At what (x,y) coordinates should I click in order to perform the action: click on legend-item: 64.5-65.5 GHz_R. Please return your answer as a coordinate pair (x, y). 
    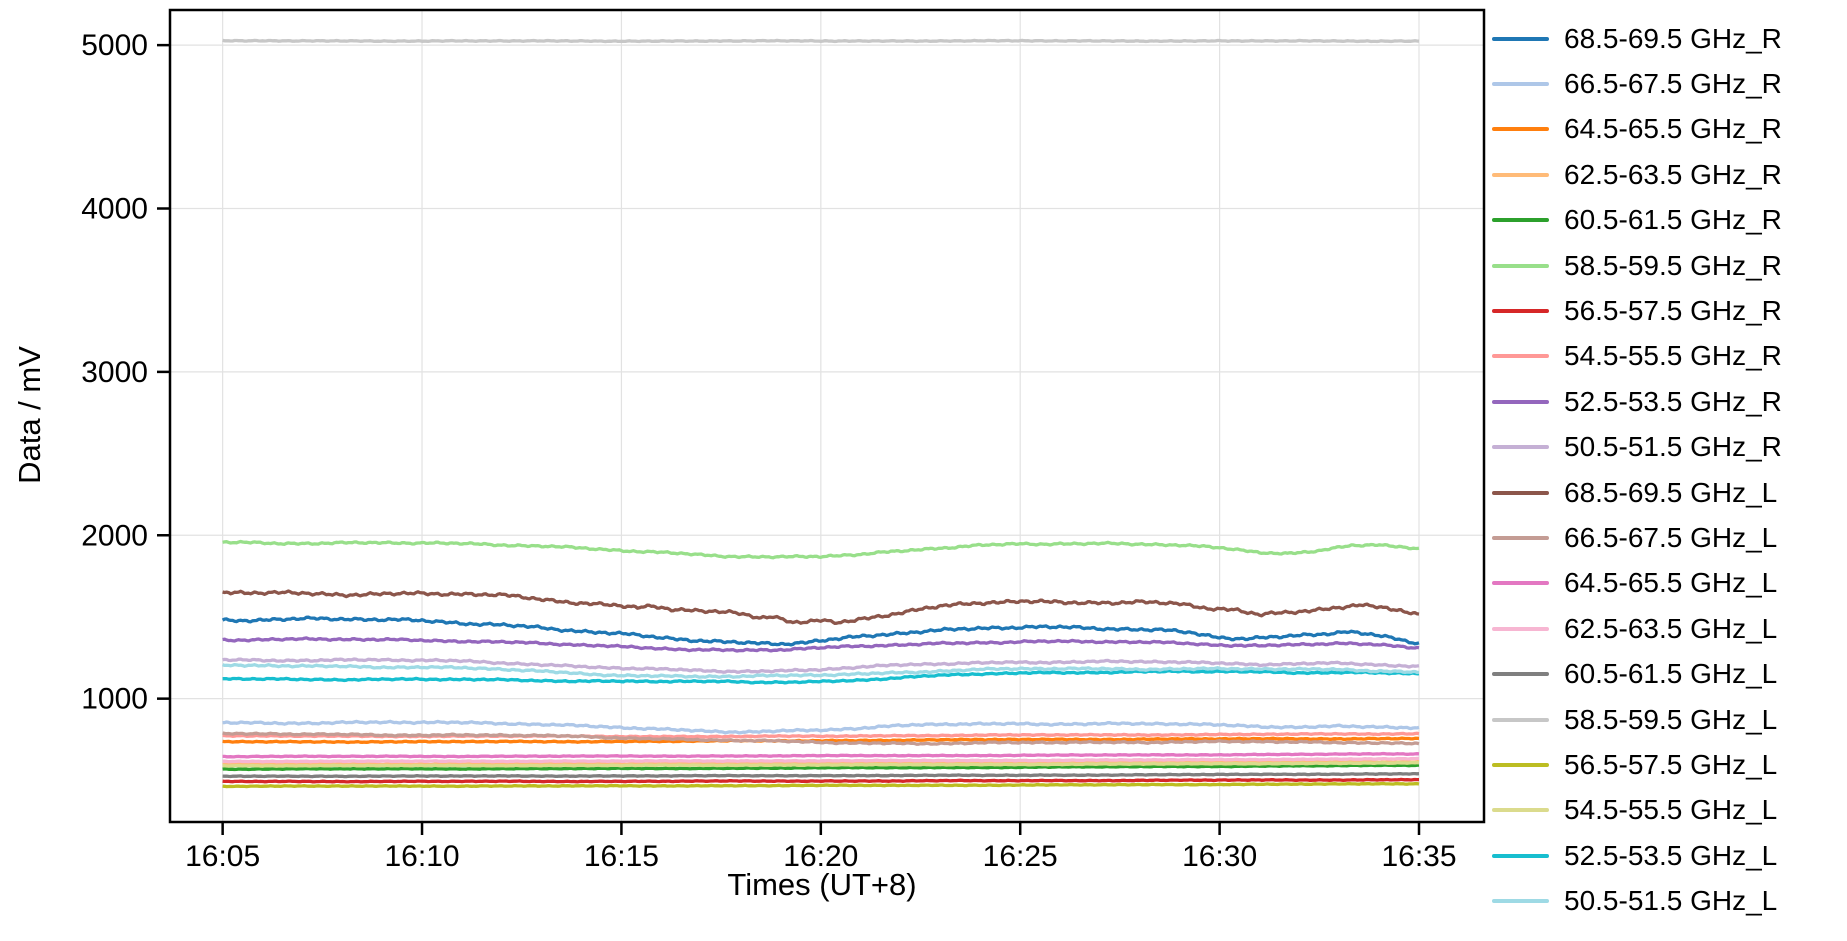
    Looking at the image, I should click on (1637, 129).